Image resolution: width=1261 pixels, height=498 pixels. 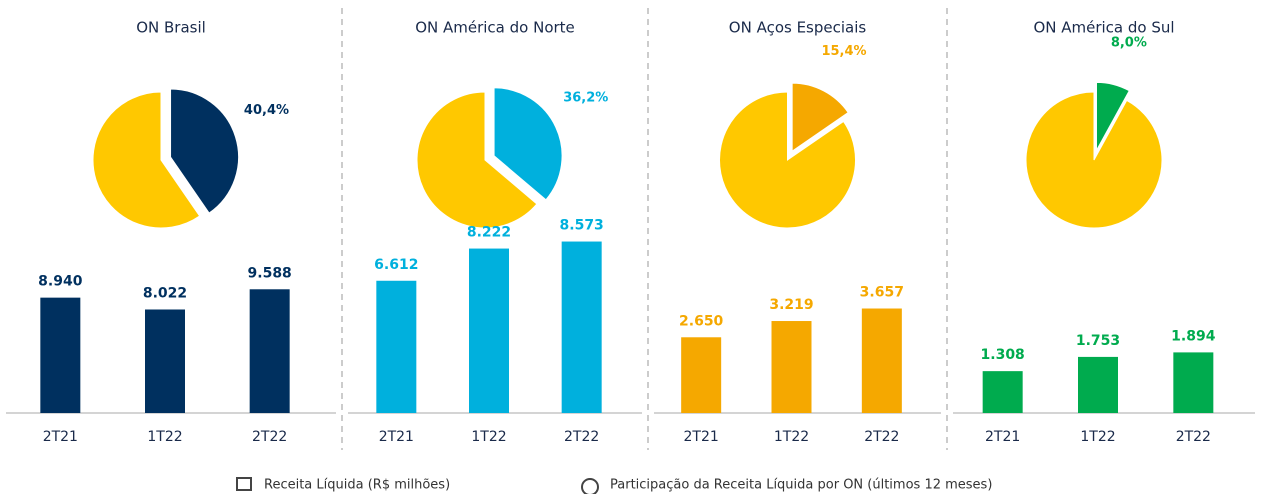 I want to click on legend-label: Receita Líquida (R$ milhões), so click(x=357, y=485).